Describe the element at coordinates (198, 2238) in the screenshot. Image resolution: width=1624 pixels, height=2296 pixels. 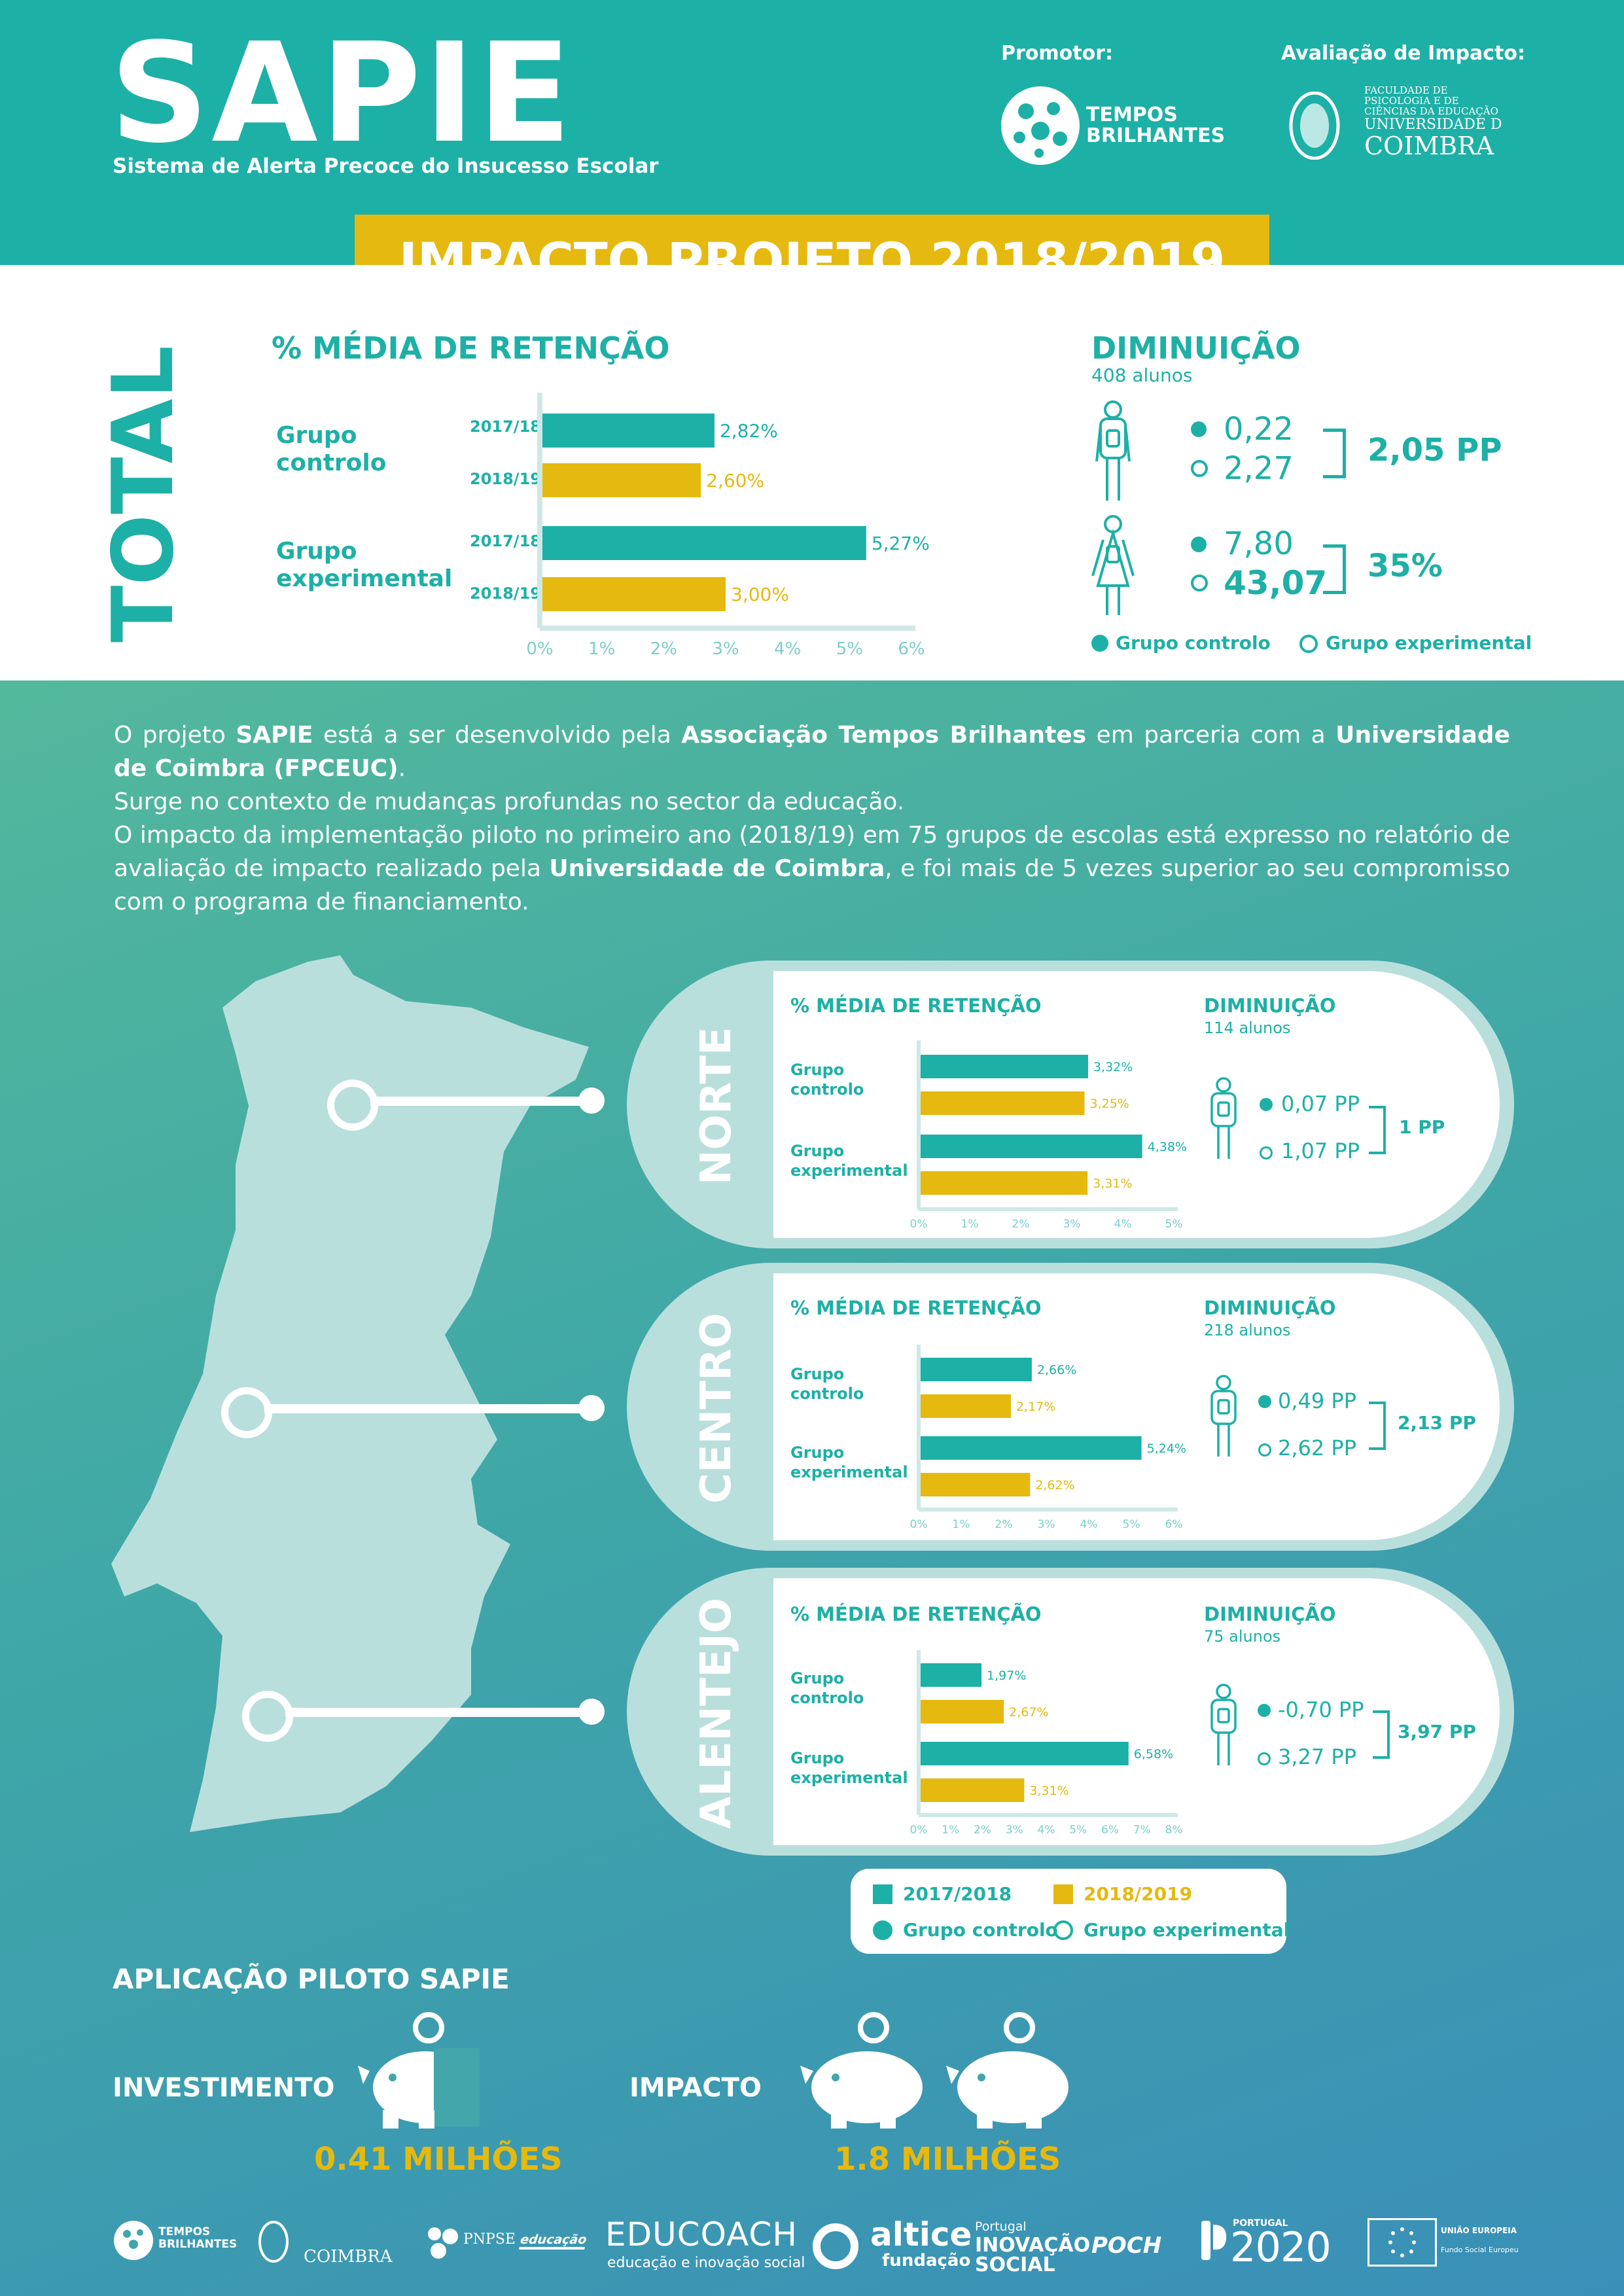
I see `footer-tempos-logo: TEMPOS BRILHANTES` at that location.